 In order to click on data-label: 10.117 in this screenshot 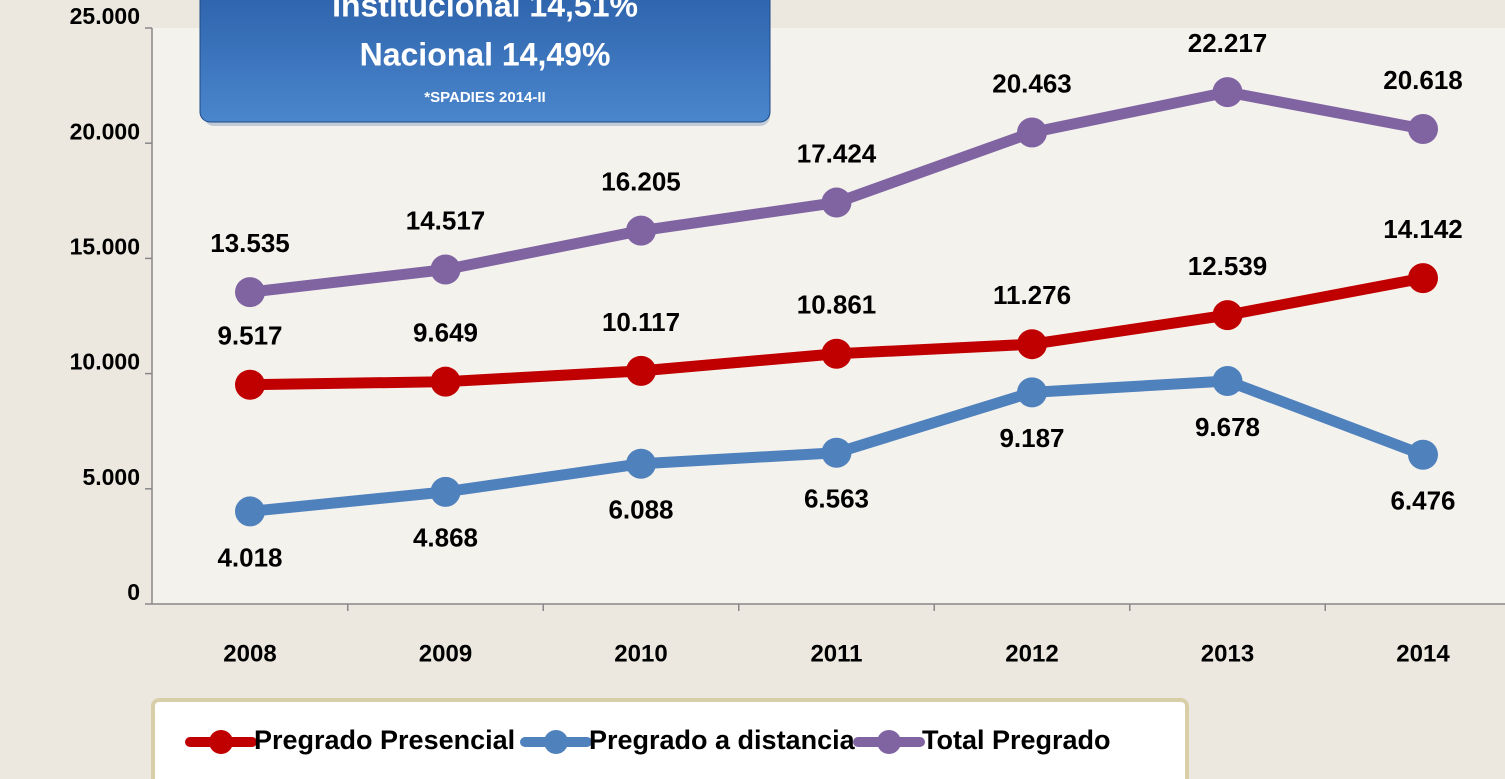, I will do `click(641, 322)`.